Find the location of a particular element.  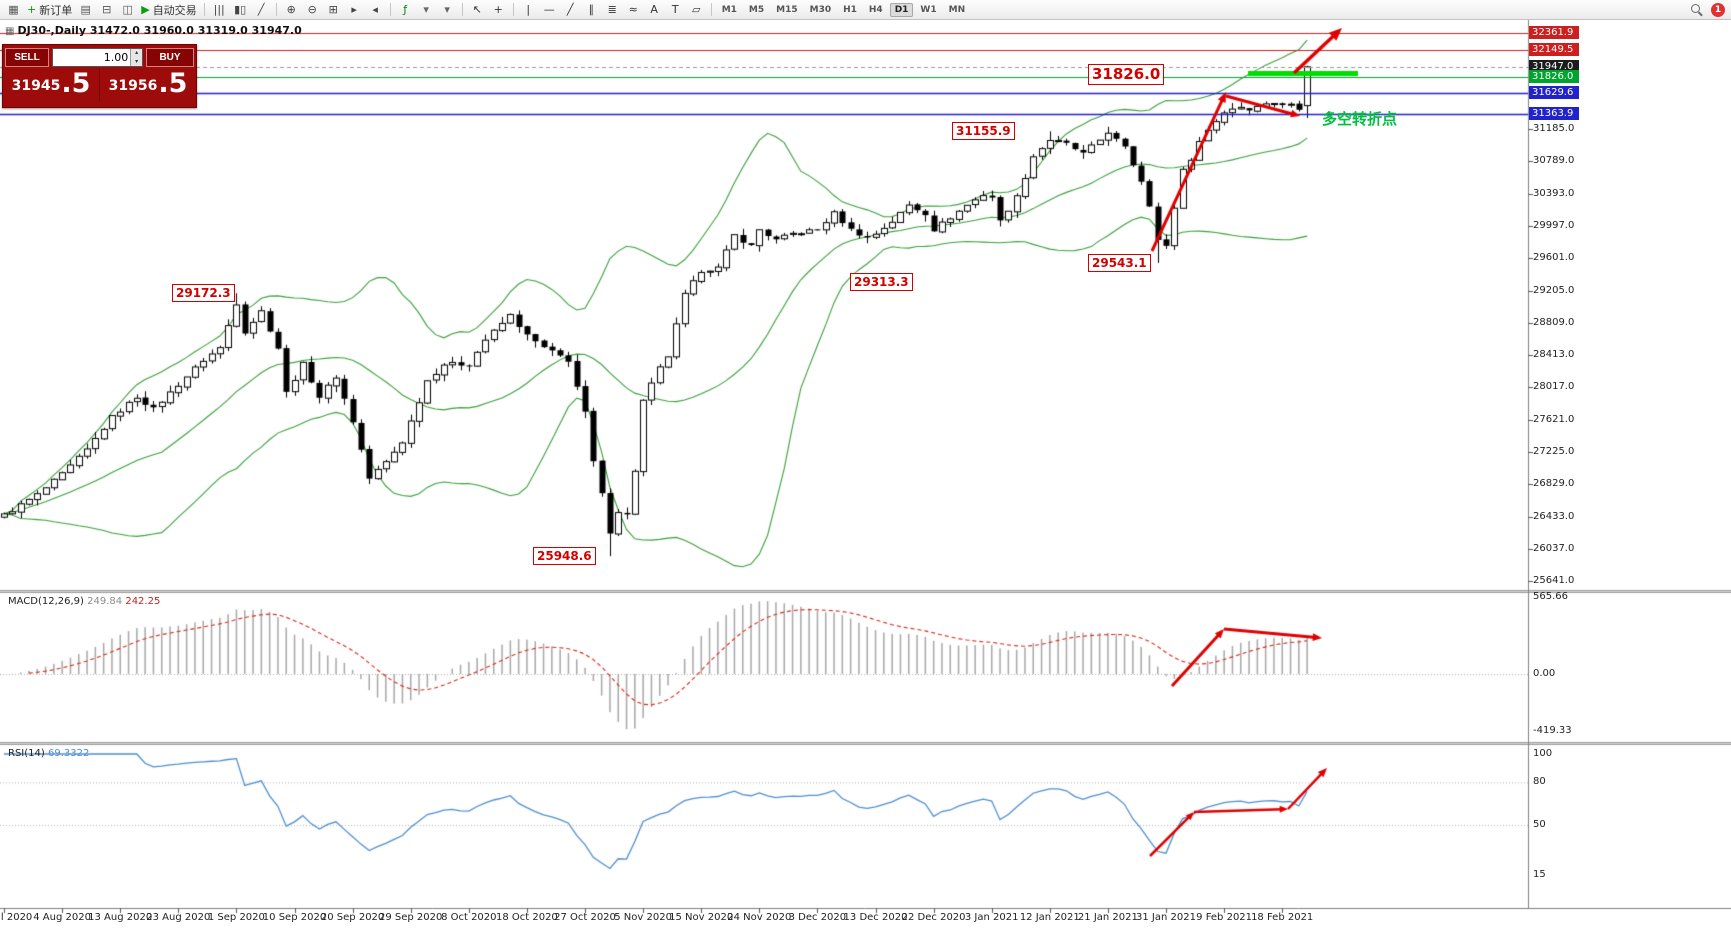

timeframe-h1: H1 is located at coordinates (850, 9).